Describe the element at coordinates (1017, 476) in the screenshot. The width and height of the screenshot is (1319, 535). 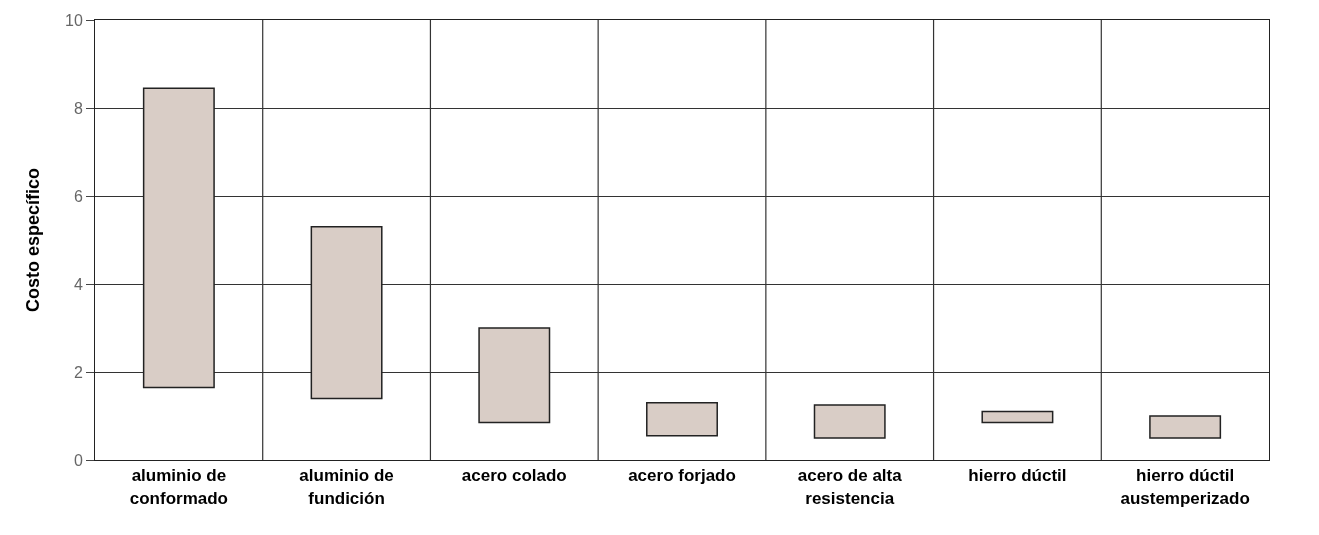
I see `x-tick-label: hierro dúctil` at that location.